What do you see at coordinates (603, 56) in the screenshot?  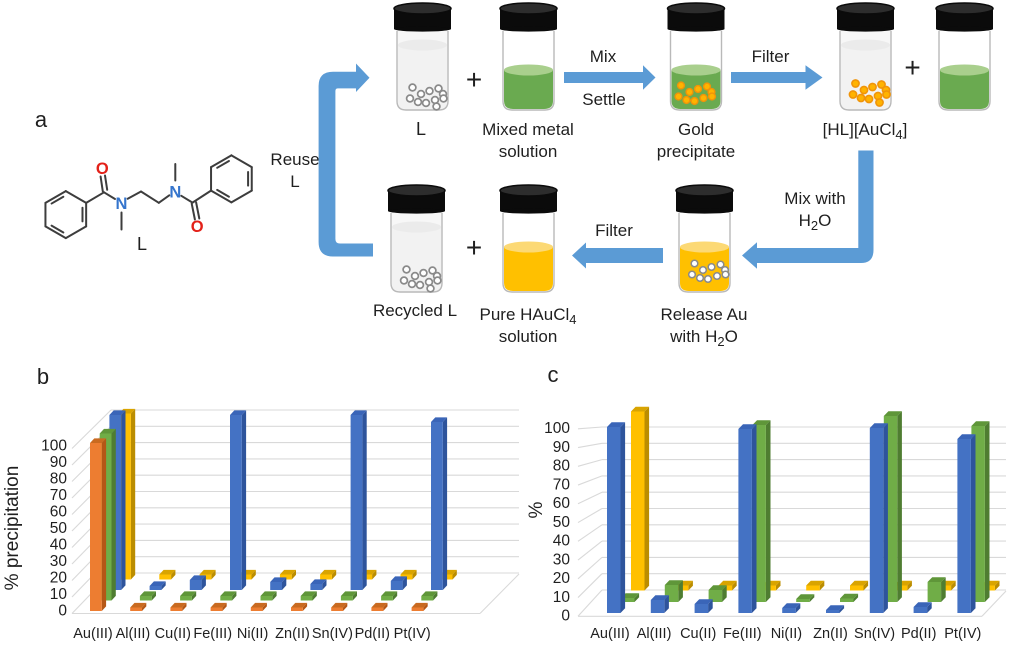 I see `svg-text: Mix` at bounding box center [603, 56].